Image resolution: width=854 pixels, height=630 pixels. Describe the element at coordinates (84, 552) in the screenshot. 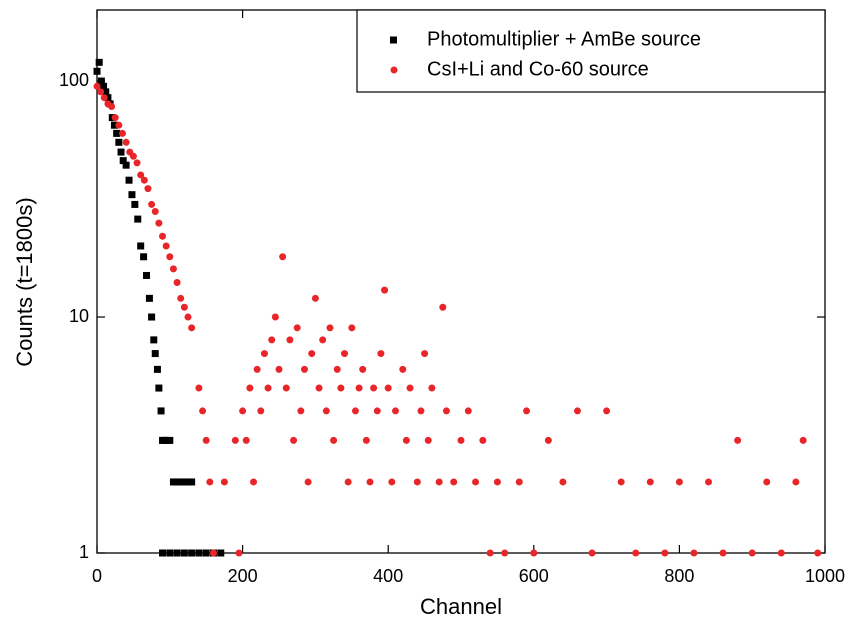

I see `y-tick-label: 1` at that location.